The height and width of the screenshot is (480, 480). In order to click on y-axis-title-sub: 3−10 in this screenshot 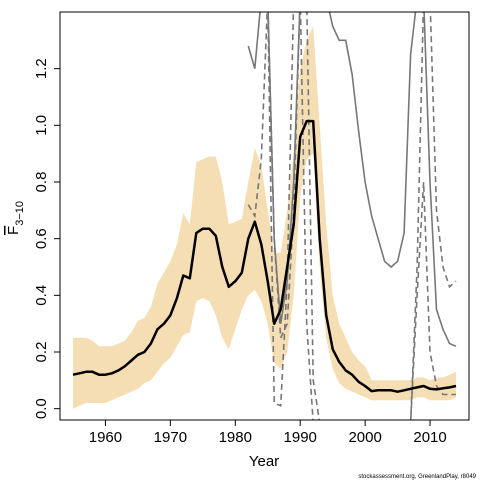, I will do `click(20, 213)`.